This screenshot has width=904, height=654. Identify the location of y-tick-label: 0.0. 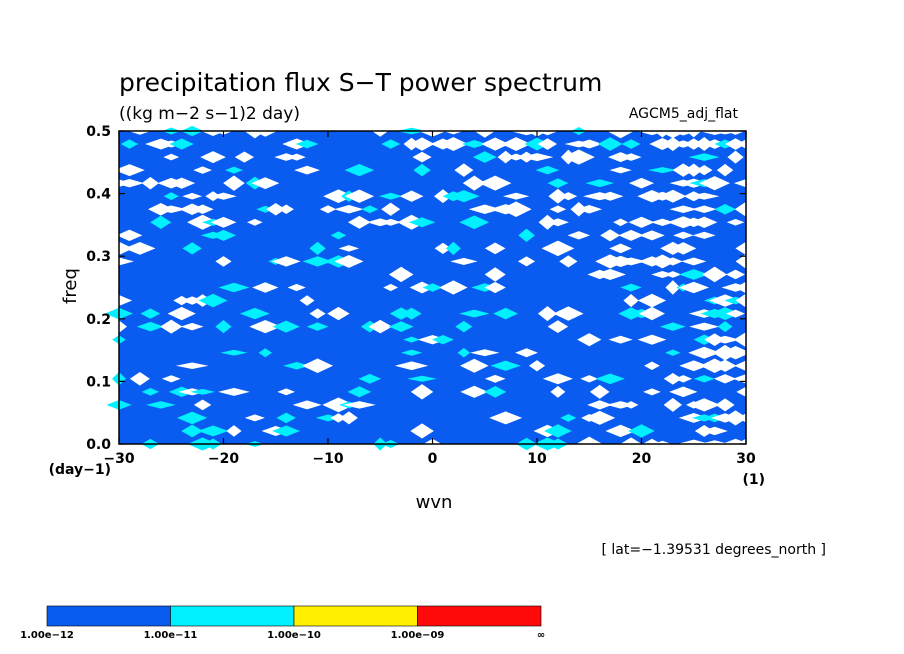
(98, 445).